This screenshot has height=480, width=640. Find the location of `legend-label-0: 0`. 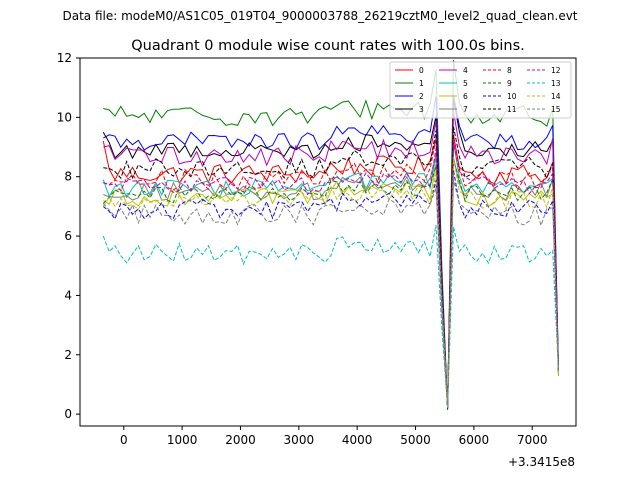

legend-label-0: 0 is located at coordinates (421, 70).